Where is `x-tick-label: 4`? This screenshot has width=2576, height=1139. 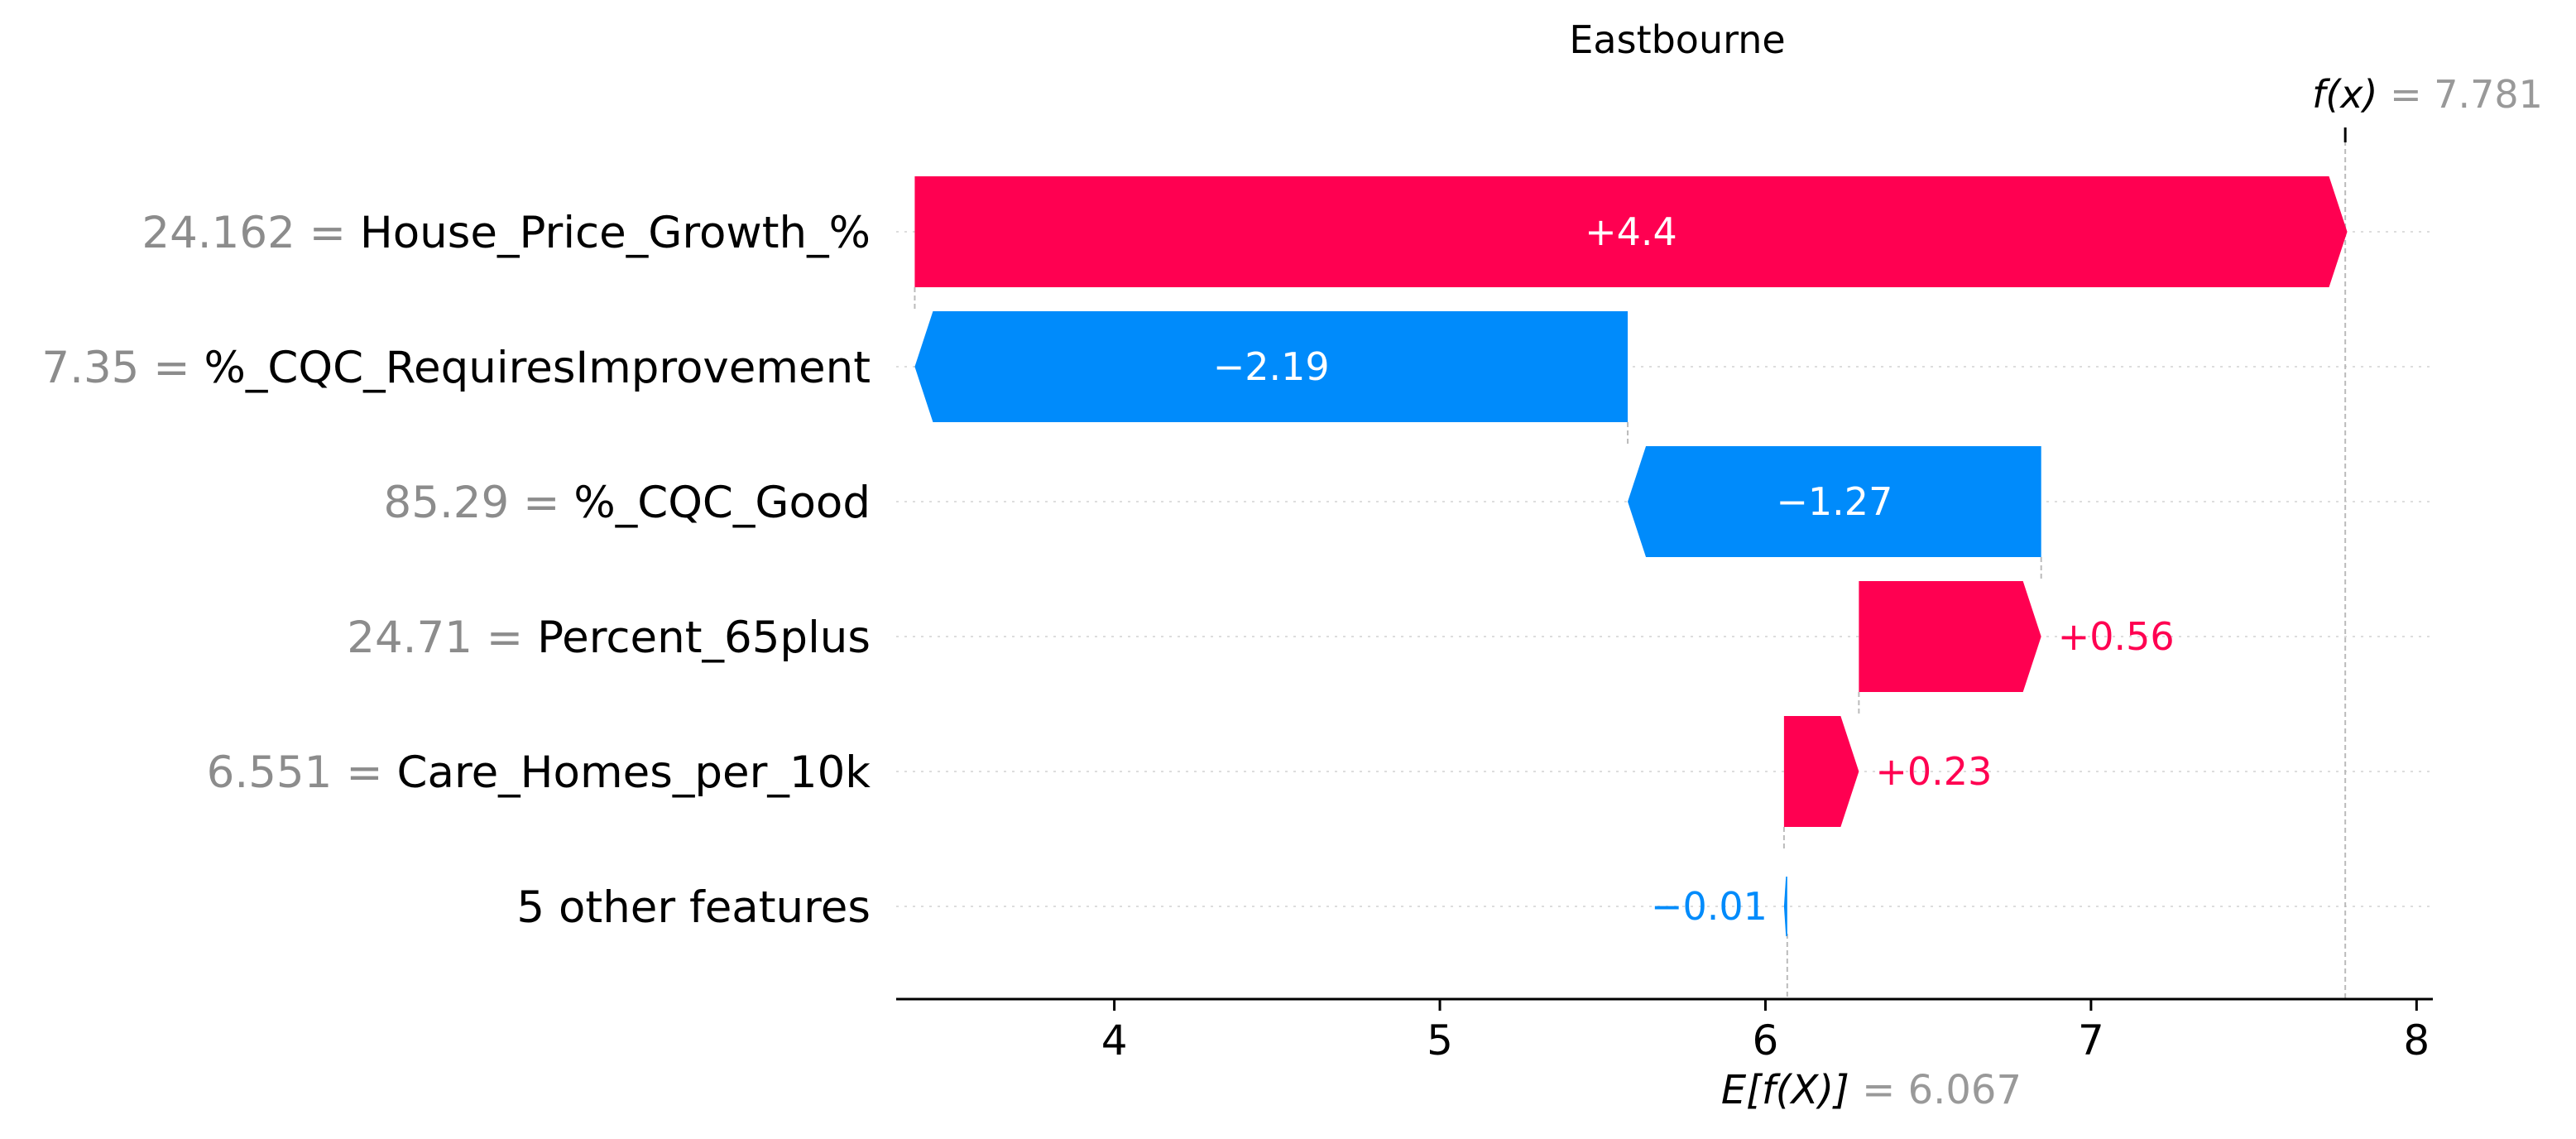 x-tick-label: 4 is located at coordinates (1114, 1040).